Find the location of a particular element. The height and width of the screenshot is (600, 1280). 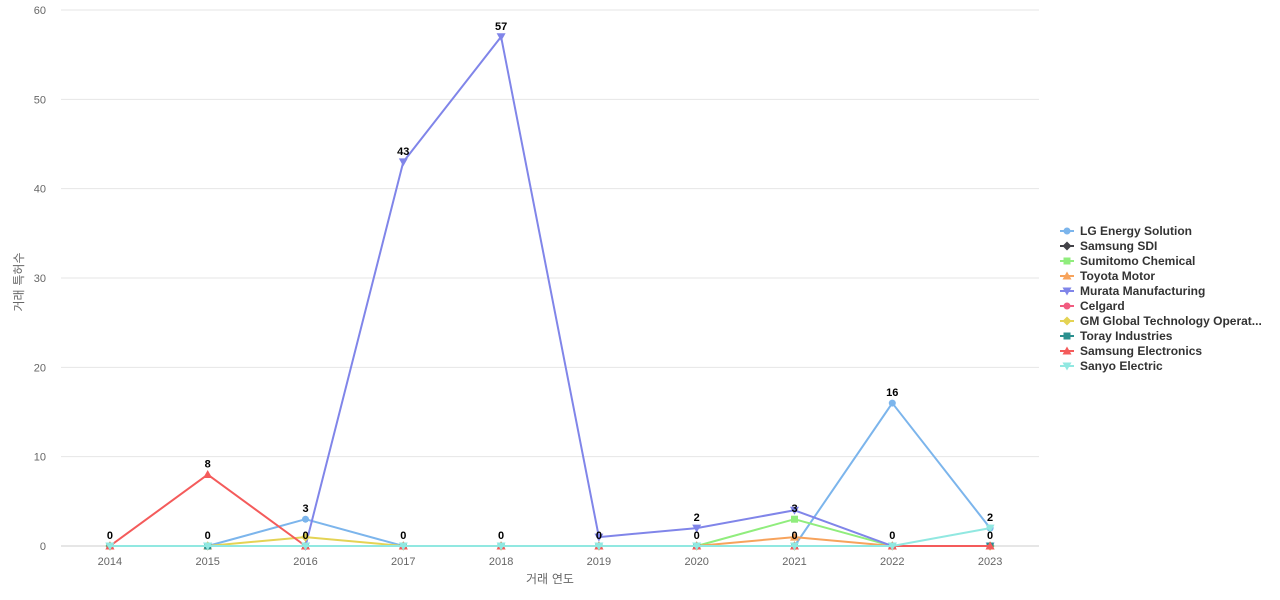

legend-label: Sumitomo Chemical is located at coordinates (1137, 261).